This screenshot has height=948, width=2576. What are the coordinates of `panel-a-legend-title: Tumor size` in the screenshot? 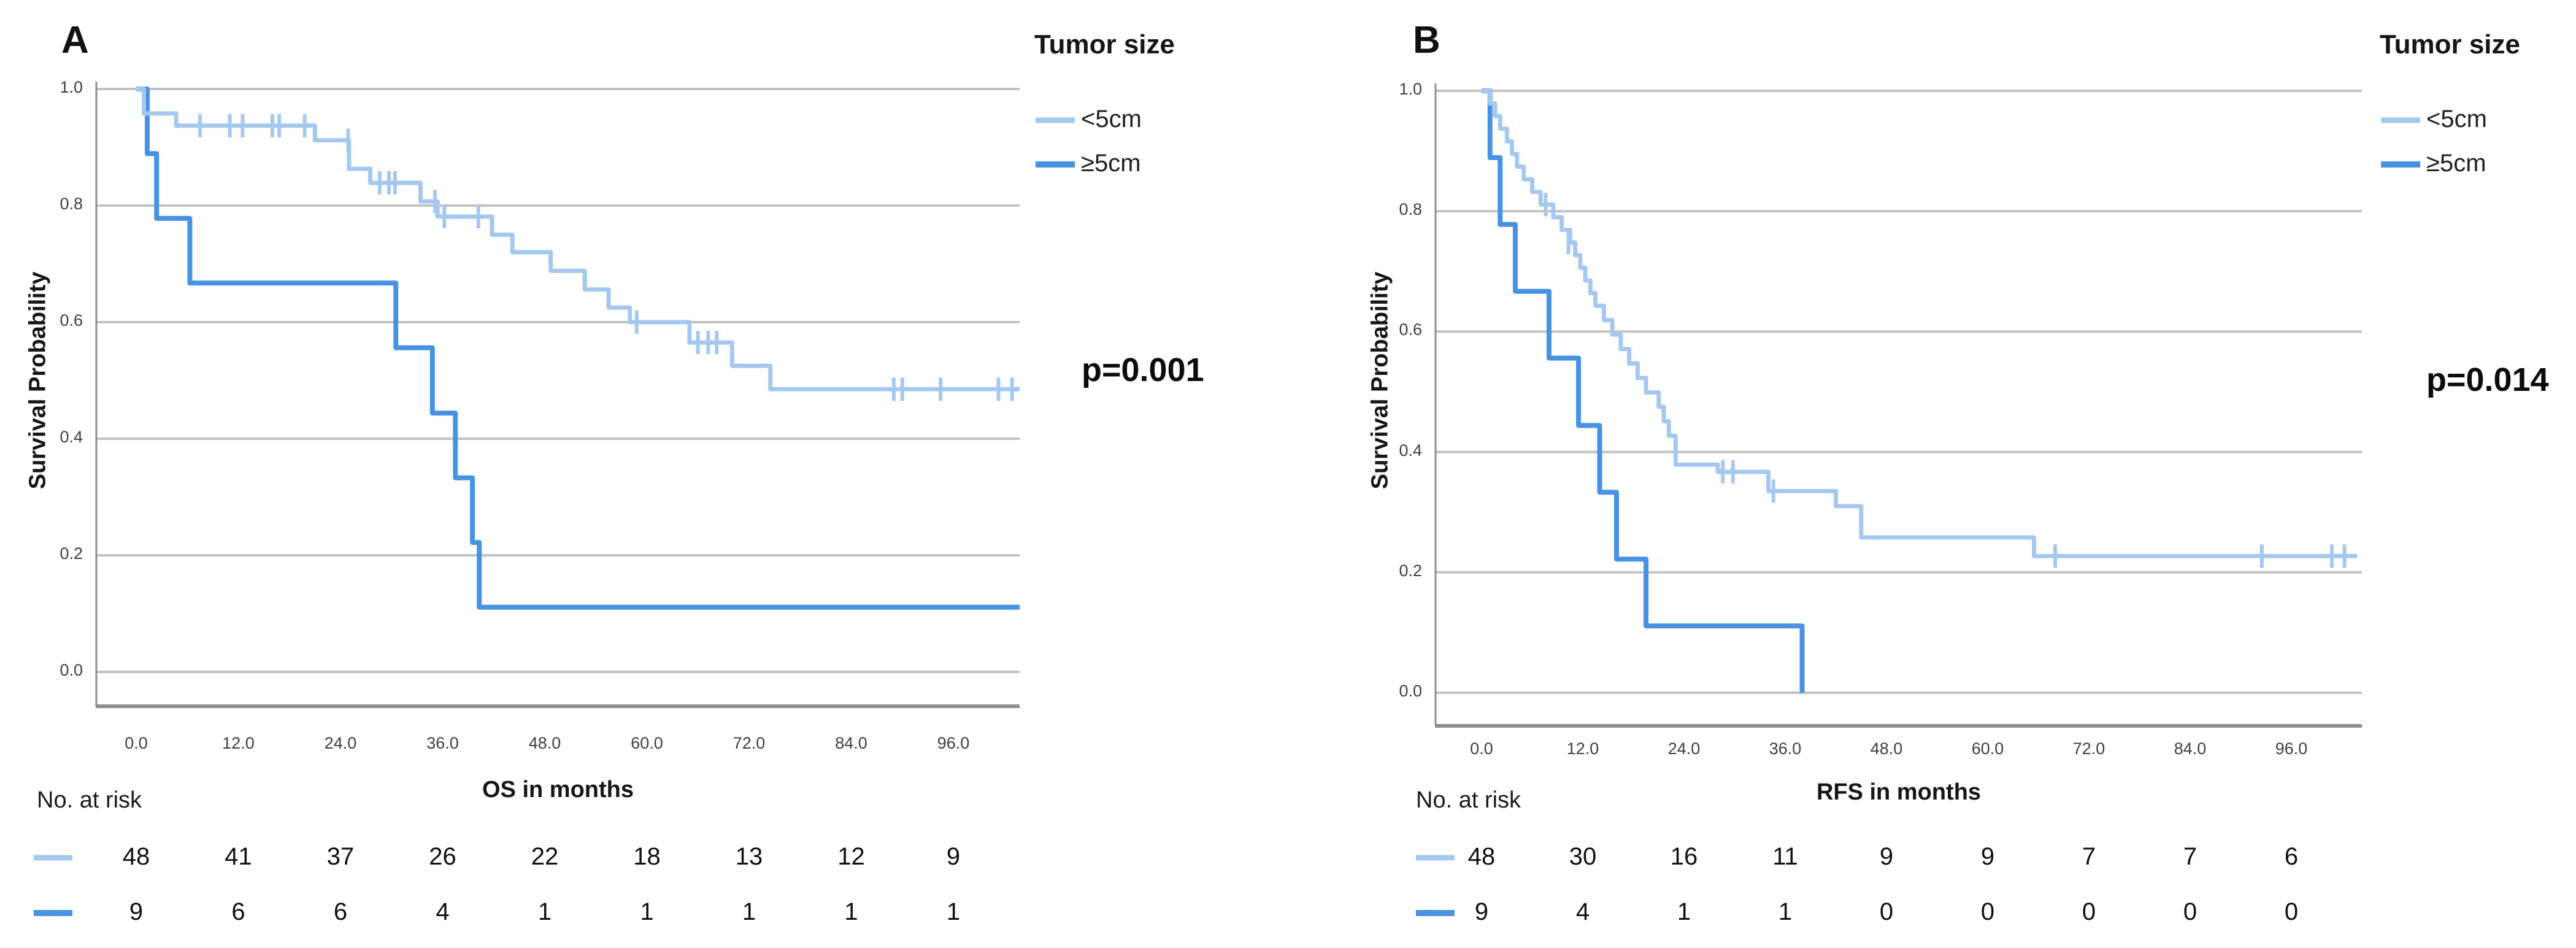 It's located at (1104, 44).